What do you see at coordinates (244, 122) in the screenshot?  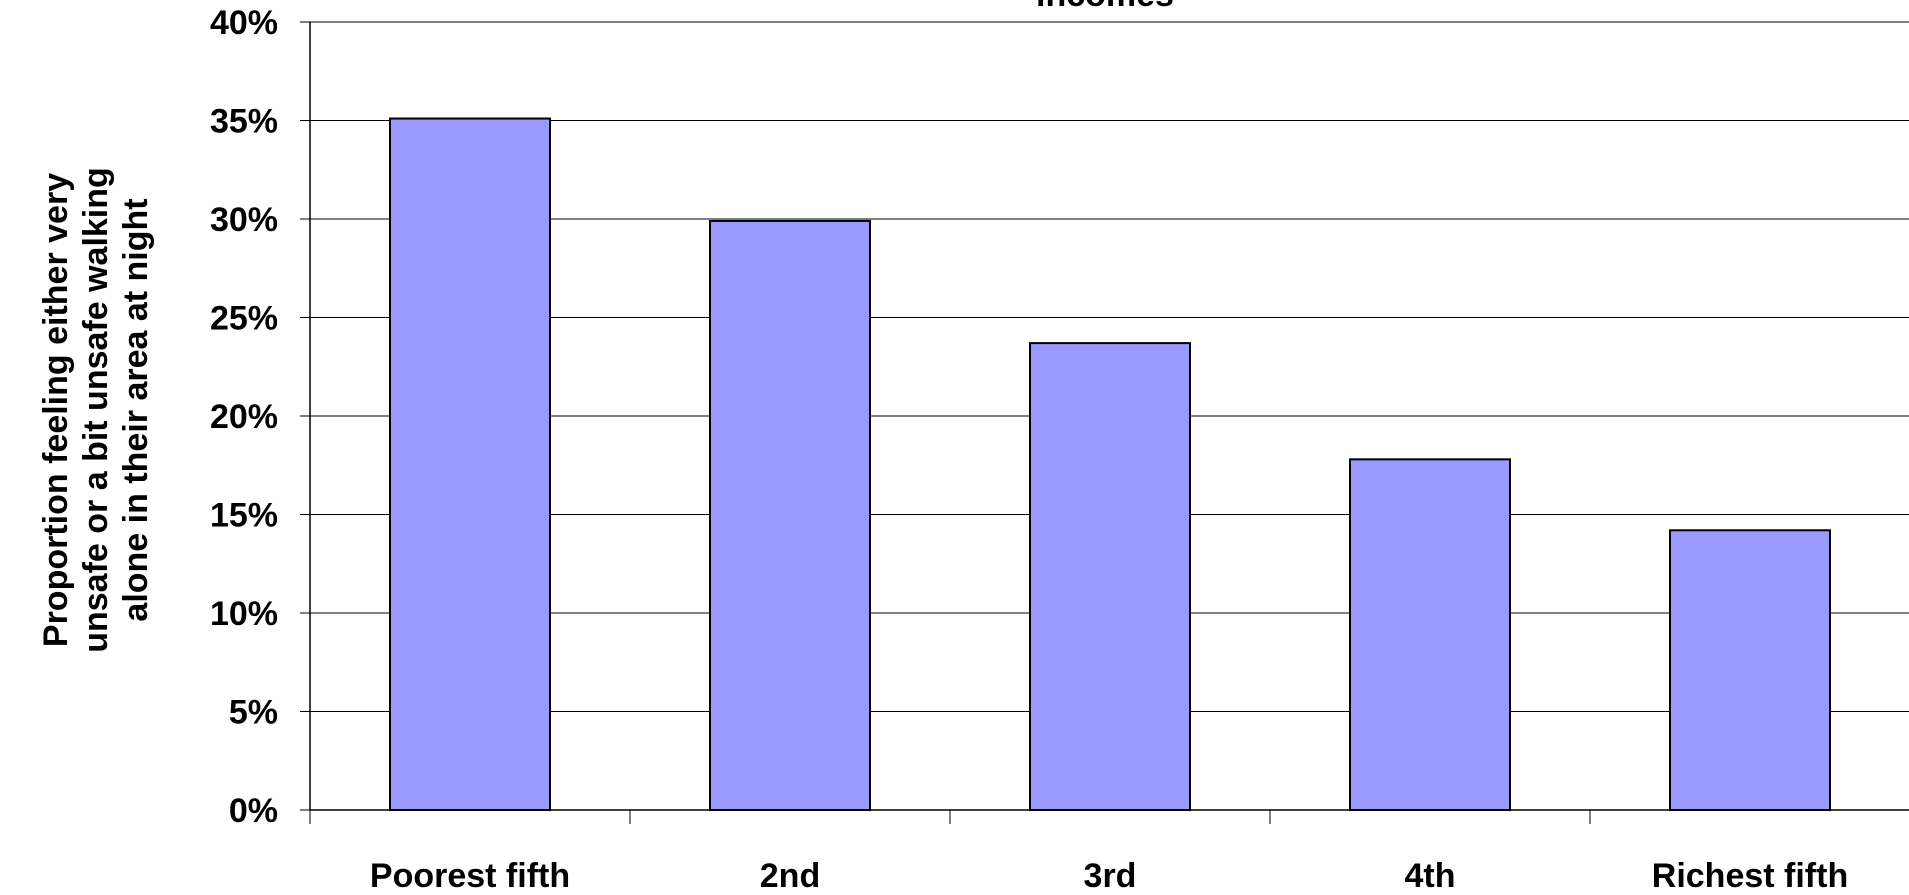 I see `y-tick-label: 35%` at bounding box center [244, 122].